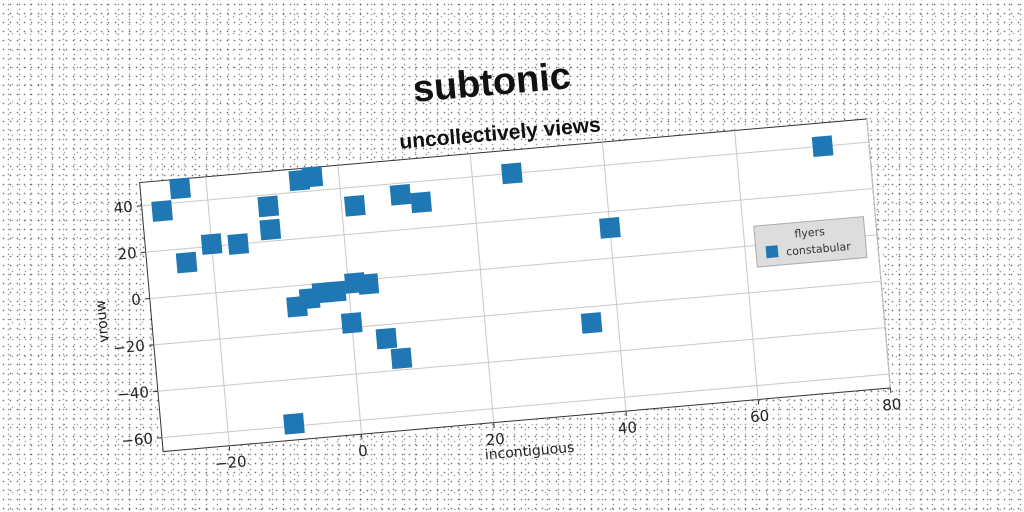 The image size is (1024, 512). I want to click on y-axis-label: vrouw, so click(103, 321).